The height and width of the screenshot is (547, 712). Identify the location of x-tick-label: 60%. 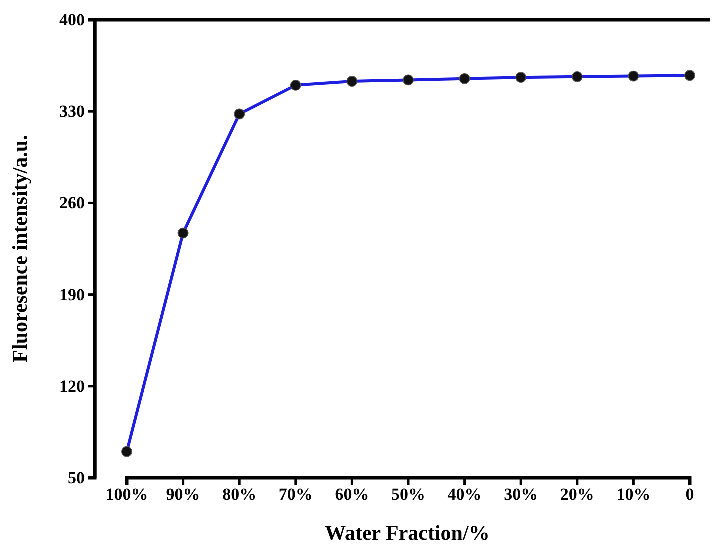
(352, 494).